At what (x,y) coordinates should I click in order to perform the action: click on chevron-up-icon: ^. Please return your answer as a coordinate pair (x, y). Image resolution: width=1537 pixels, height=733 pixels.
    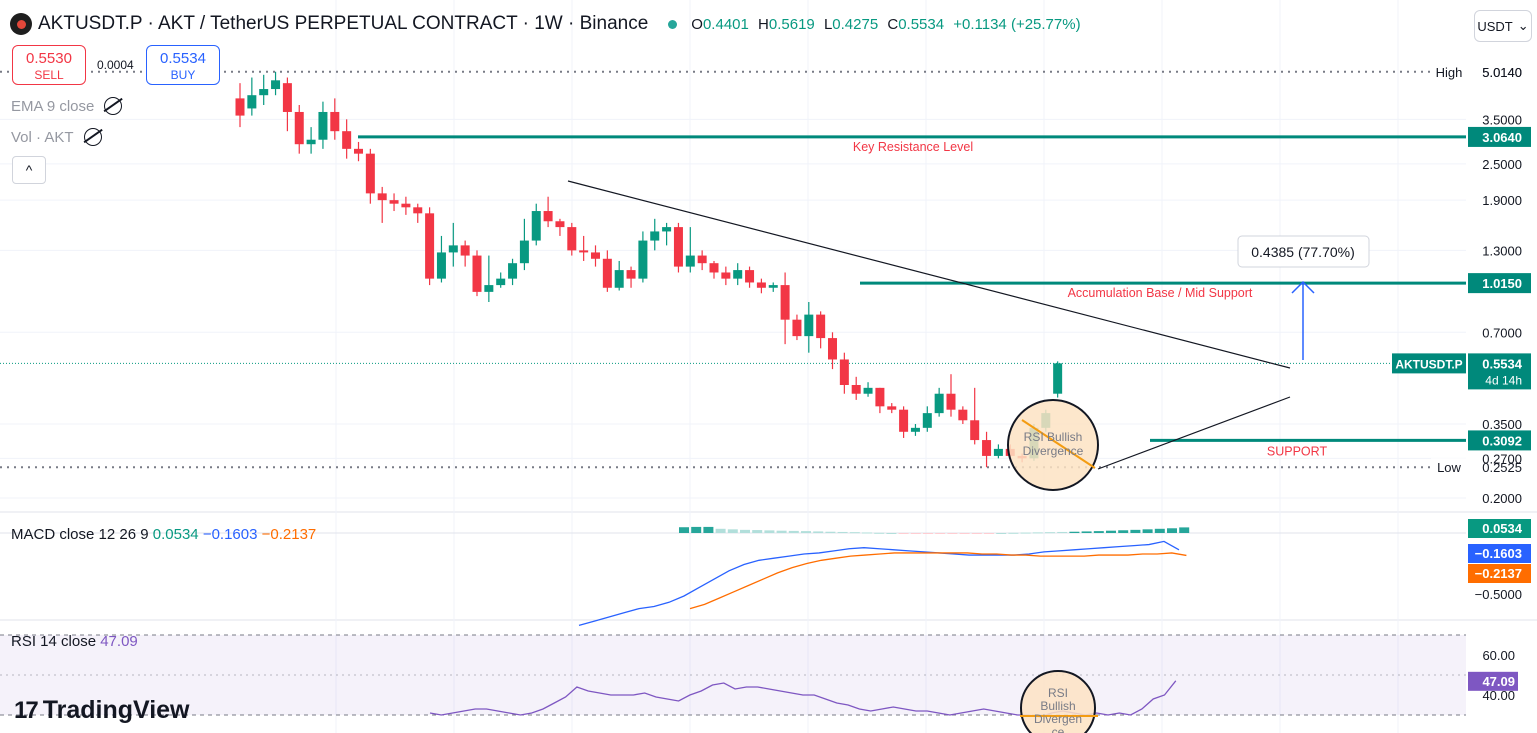
    Looking at the image, I should click on (29, 170).